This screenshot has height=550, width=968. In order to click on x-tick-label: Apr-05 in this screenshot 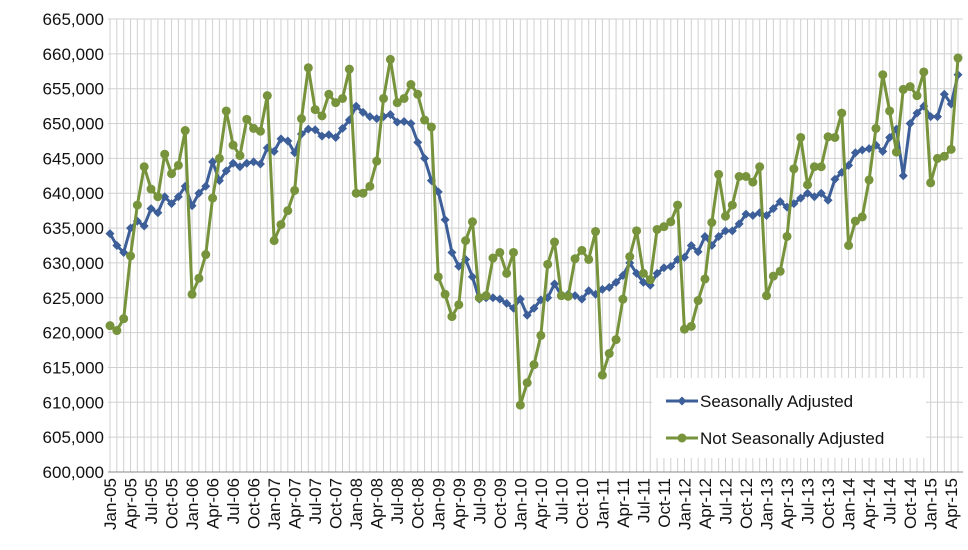, I will do `click(131, 503)`.